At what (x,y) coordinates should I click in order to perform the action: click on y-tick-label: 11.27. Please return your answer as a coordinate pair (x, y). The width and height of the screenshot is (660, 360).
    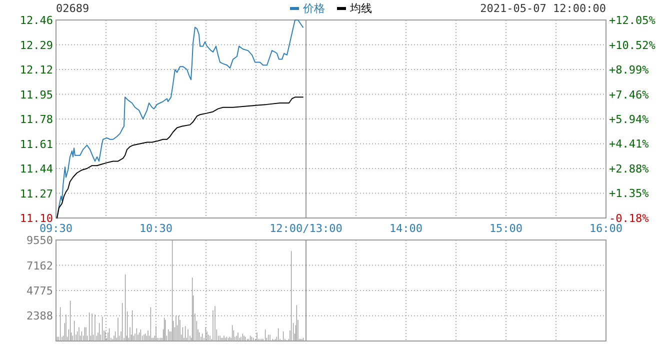
    Looking at the image, I should click on (36, 193).